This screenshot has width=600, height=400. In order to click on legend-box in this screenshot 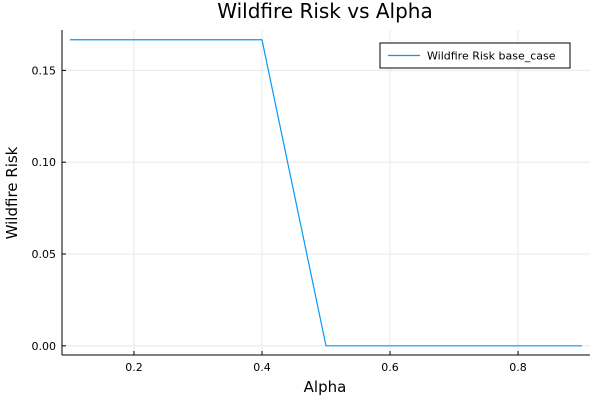, I will do `click(475, 55)`.